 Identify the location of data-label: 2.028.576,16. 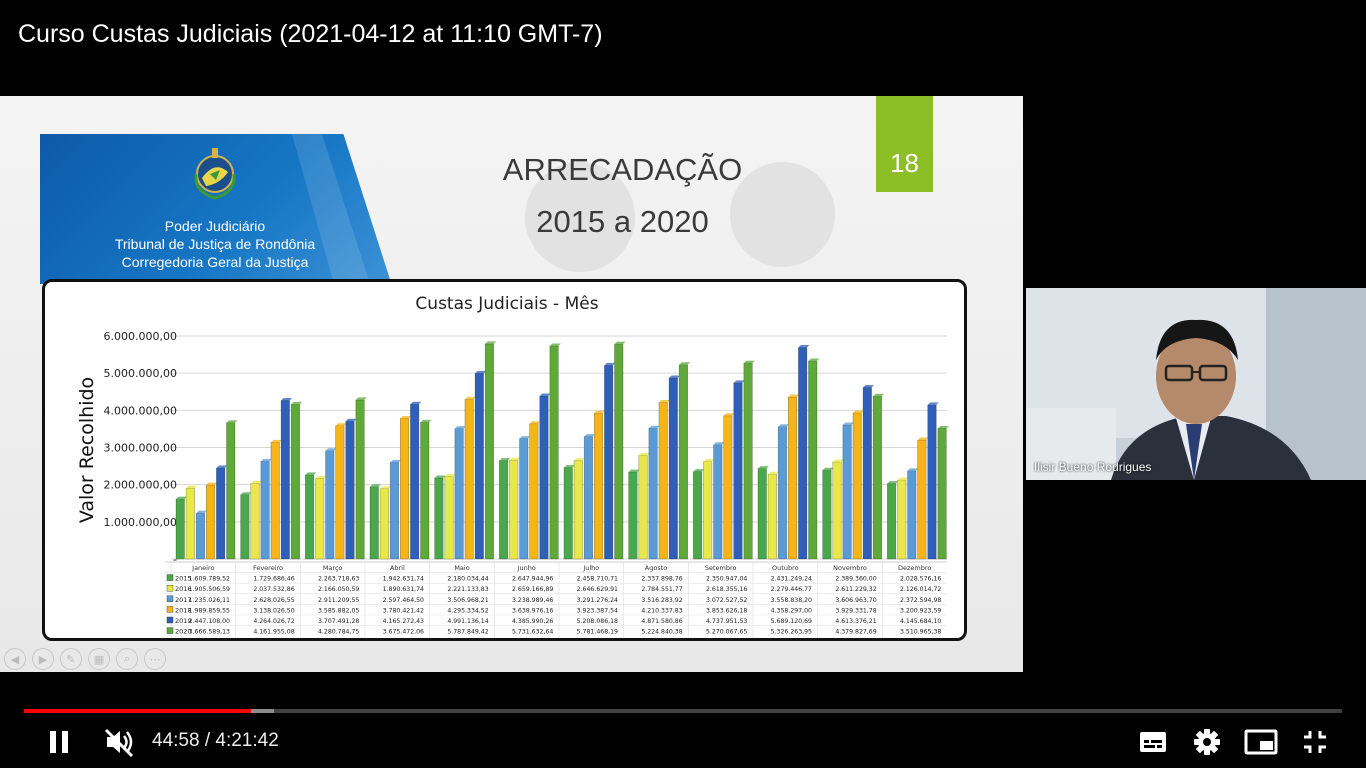
(920, 579).